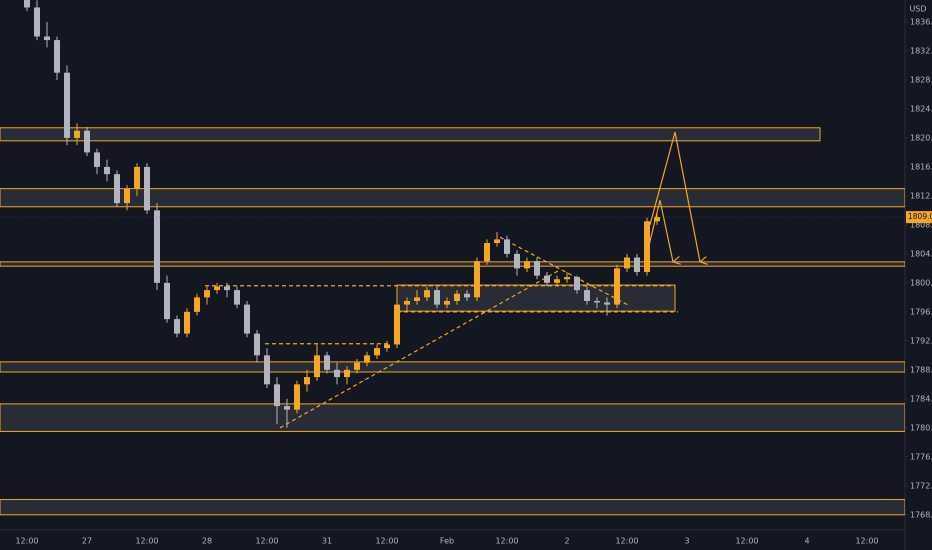 The width and height of the screenshot is (932, 550). I want to click on x-tick-label: 31, so click(327, 541).